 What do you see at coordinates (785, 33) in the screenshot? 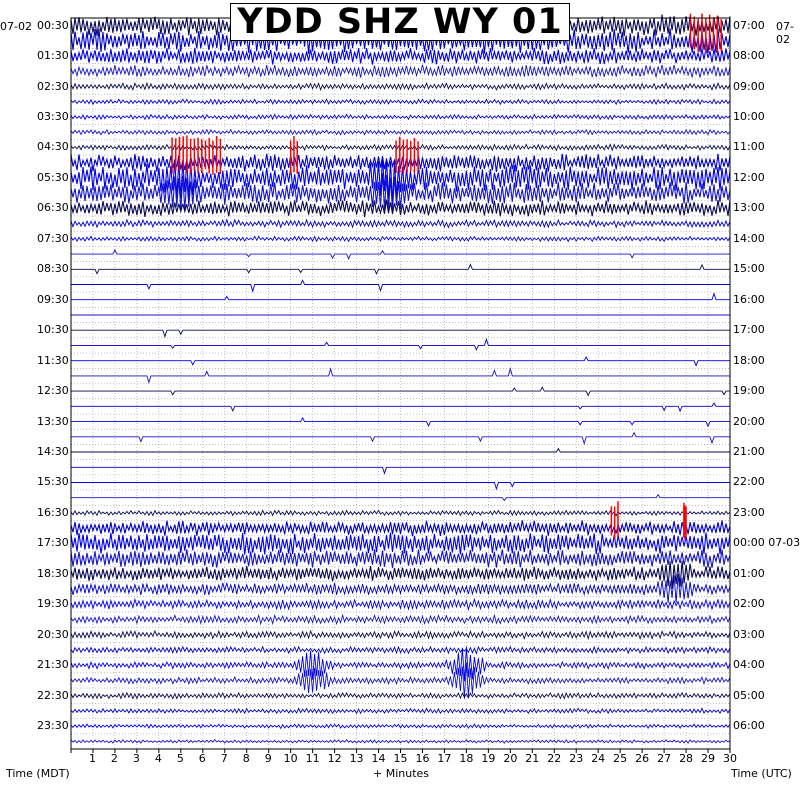
I see `right-date-label: 07-02` at bounding box center [785, 33].